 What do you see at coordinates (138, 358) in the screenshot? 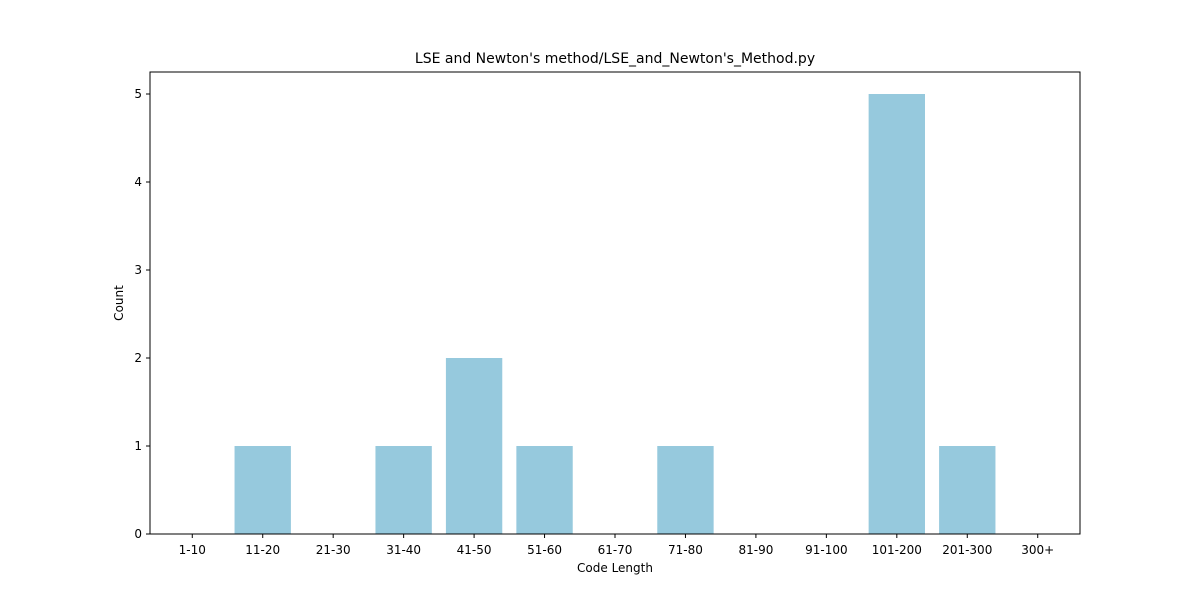
I see `y-tick-label: 2` at bounding box center [138, 358].